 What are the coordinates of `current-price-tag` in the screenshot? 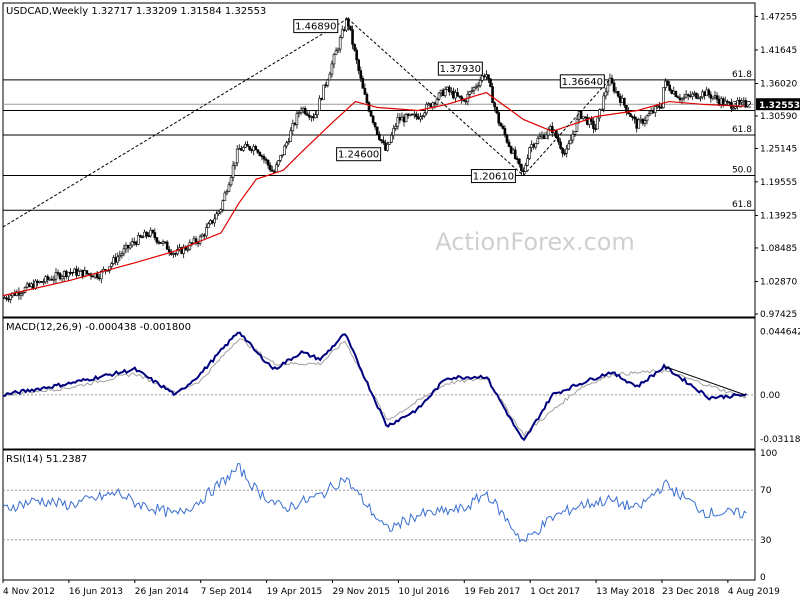 It's located at (778, 104).